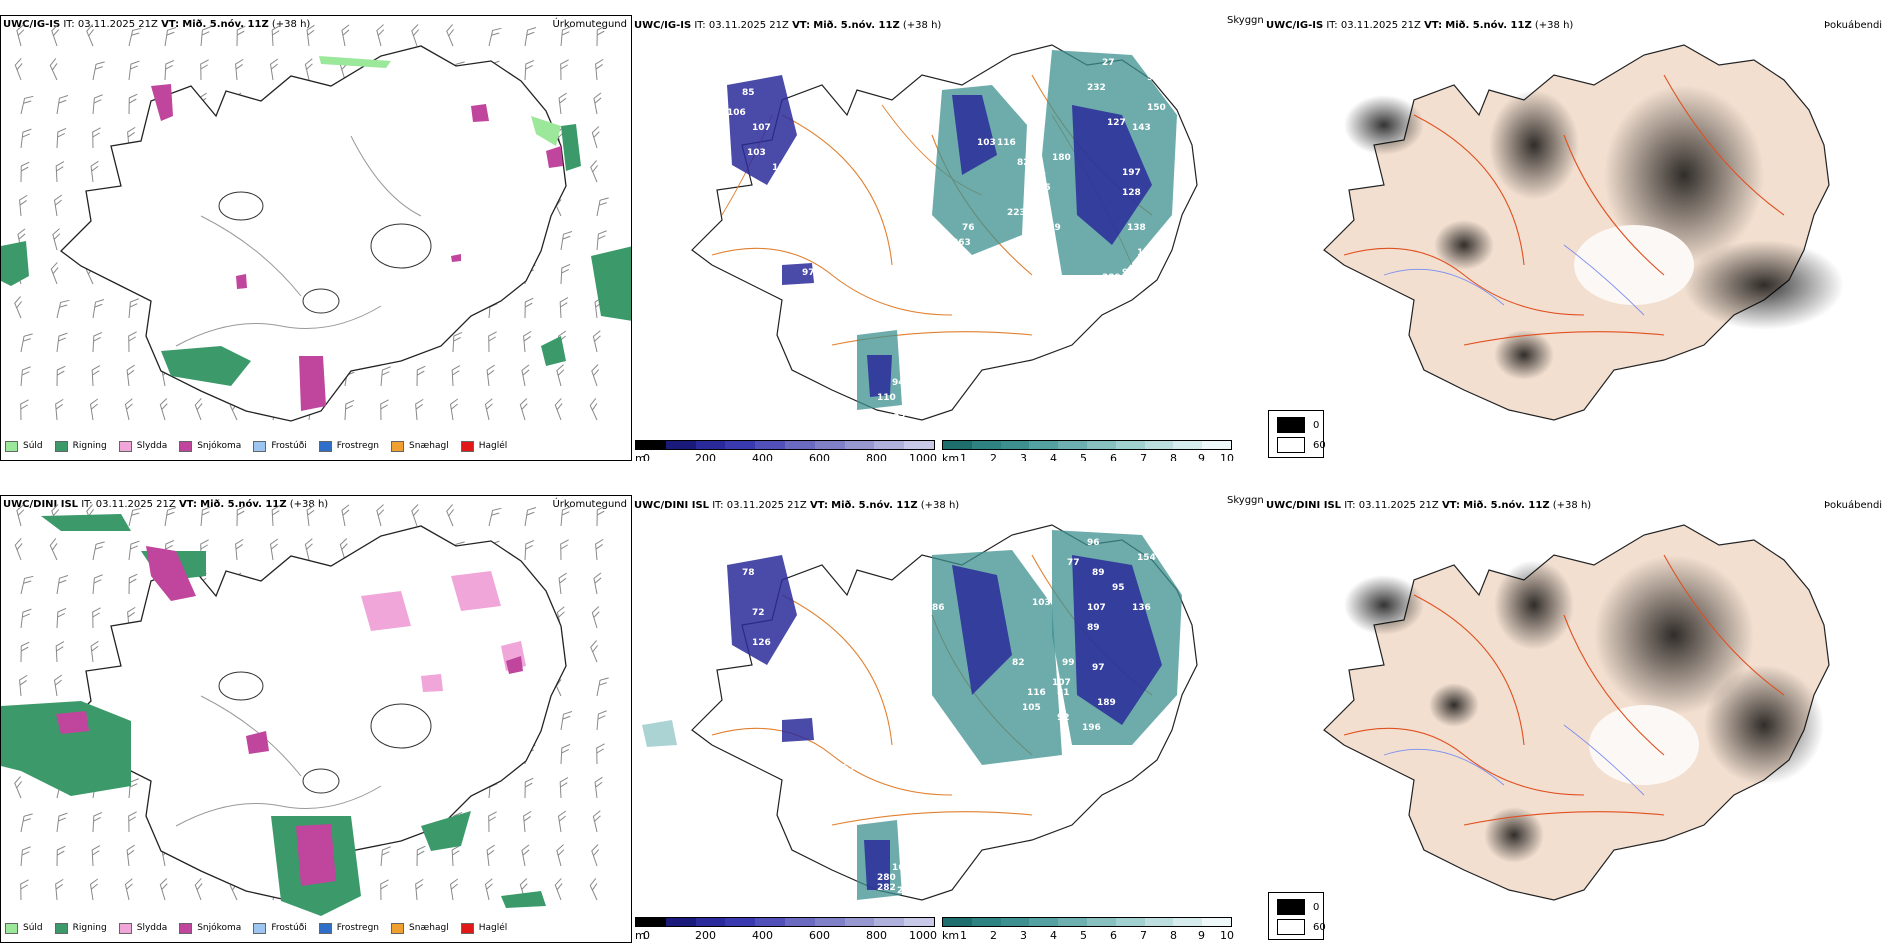  Describe the element at coordinates (1006, 143) in the screenshot. I see `cloud-base-label: 116` at that location.